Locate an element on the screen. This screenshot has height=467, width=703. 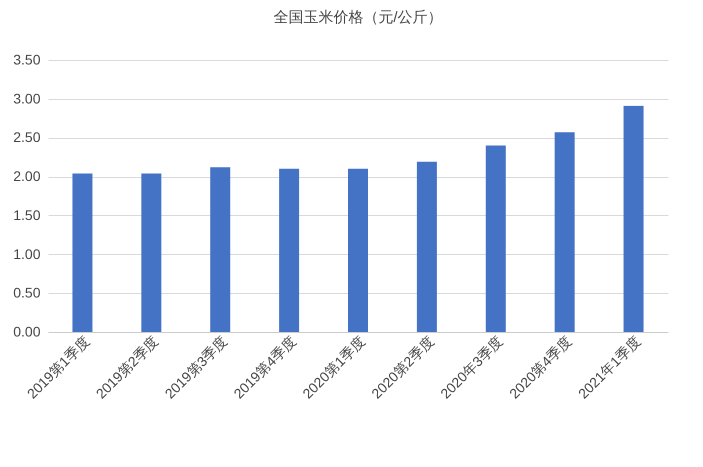
y-tick-label: 0.50 is located at coordinates (27, 292).